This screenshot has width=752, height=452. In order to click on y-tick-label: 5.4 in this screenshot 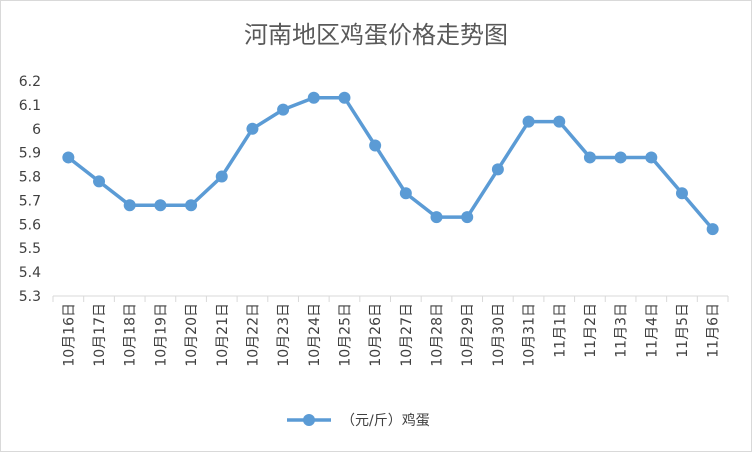, I will do `click(30, 273)`.